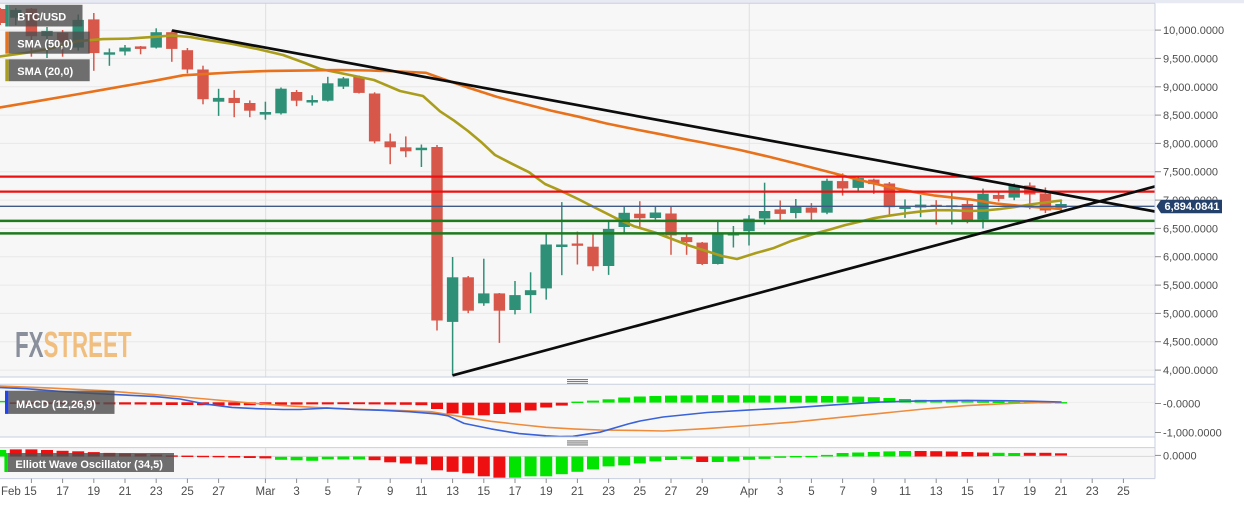 The image size is (1244, 505). Describe the element at coordinates (1190, 371) in the screenshot. I see `svg-text: 4,000.0000` at that location.